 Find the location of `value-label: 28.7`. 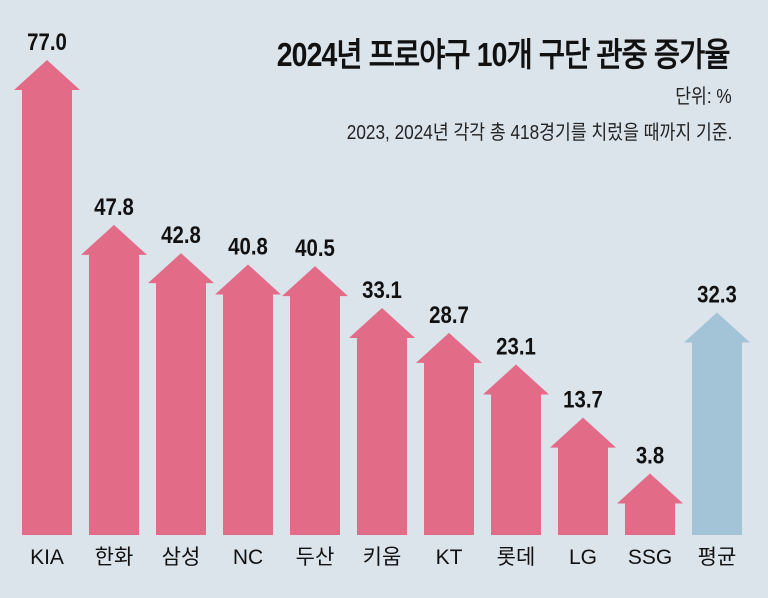

value-label: 28.7 is located at coordinates (449, 314).